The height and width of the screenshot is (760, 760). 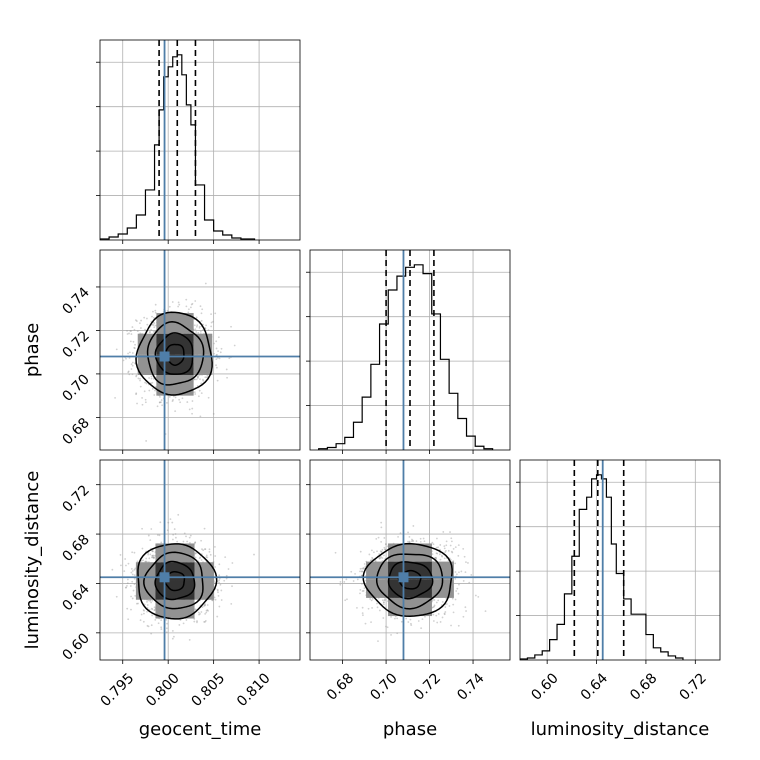 I want to click on y-tick-label-phase-1: 0.70, so click(x=75, y=387).